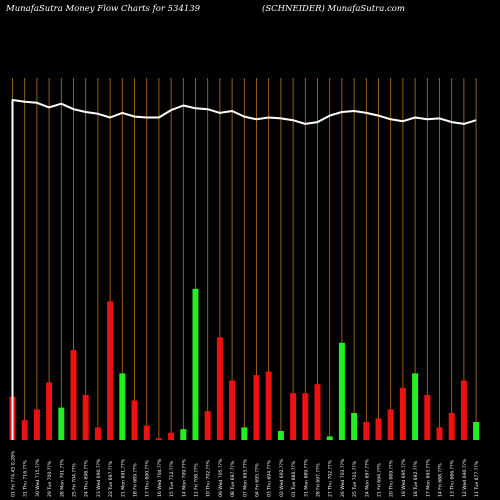 This screenshot has width=500, height=500. Describe the element at coordinates (184, 477) in the screenshot. I see `x-tick-label: 14 Mon 709.??%` at that location.